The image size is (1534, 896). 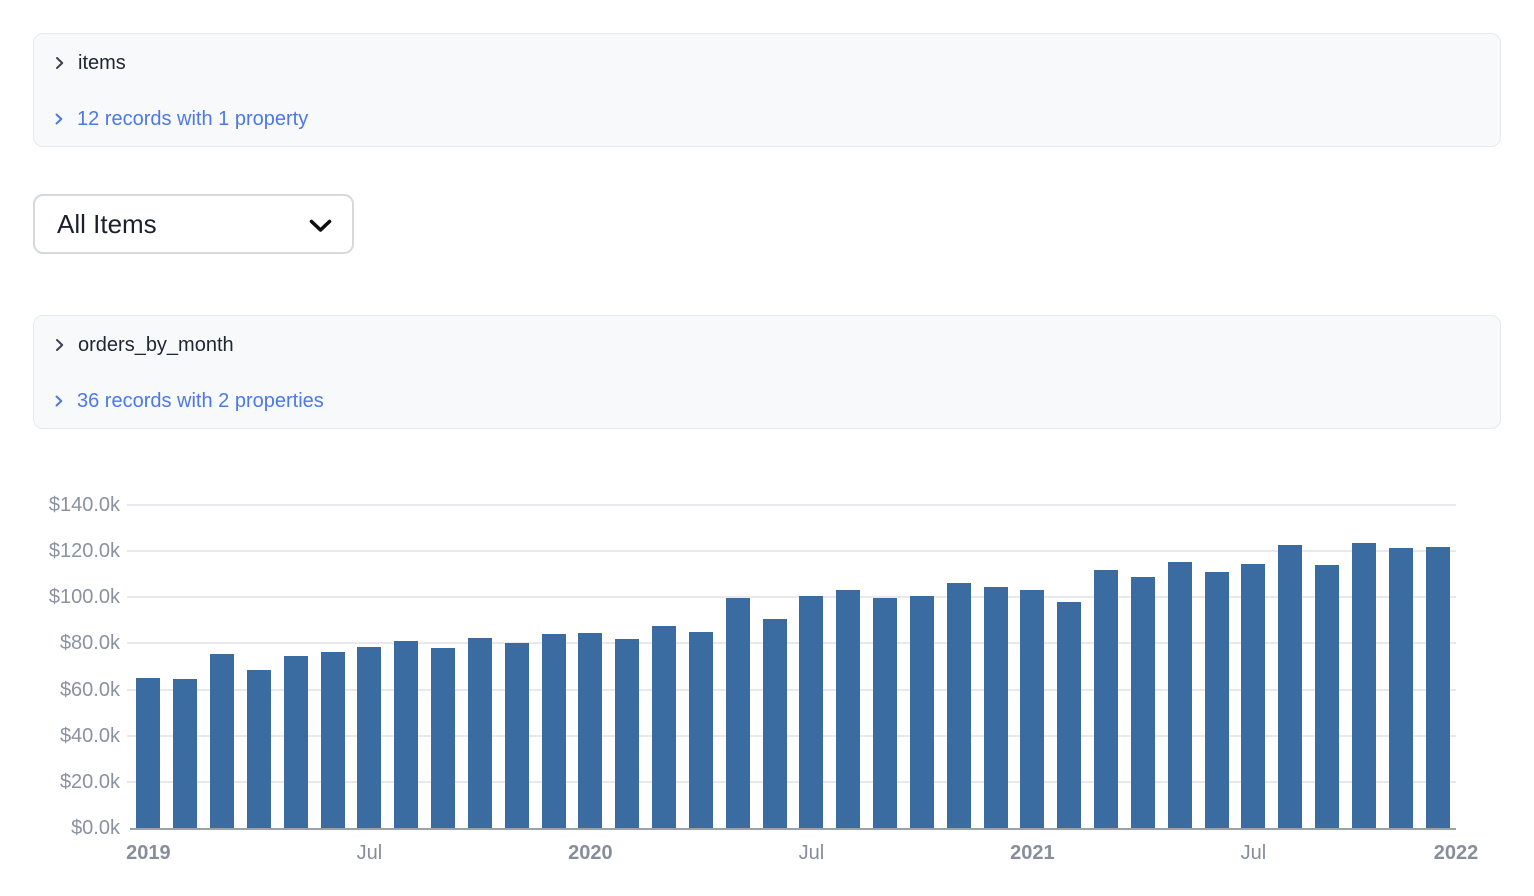 What do you see at coordinates (89, 643) in the screenshot?
I see `y-tick-label: $80.0k` at bounding box center [89, 643].